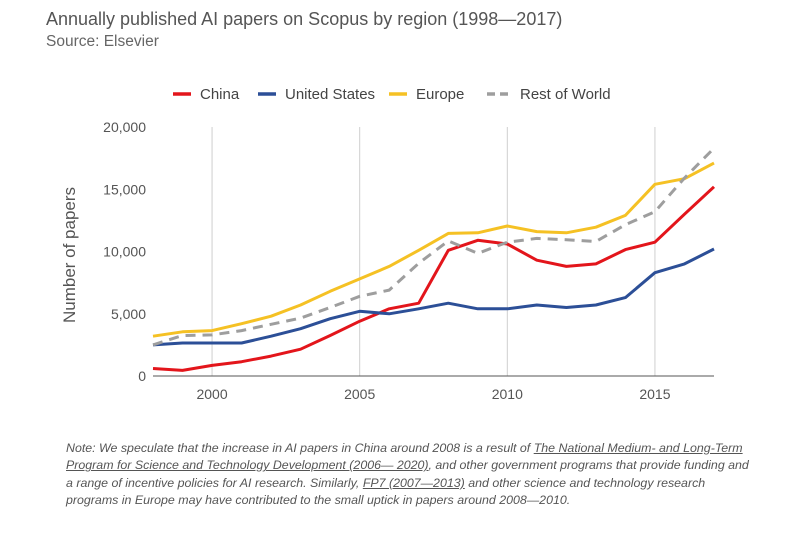 This screenshot has width=800, height=533. What do you see at coordinates (359, 394) in the screenshot?
I see `x-tick-label-2005: 2005` at bounding box center [359, 394].